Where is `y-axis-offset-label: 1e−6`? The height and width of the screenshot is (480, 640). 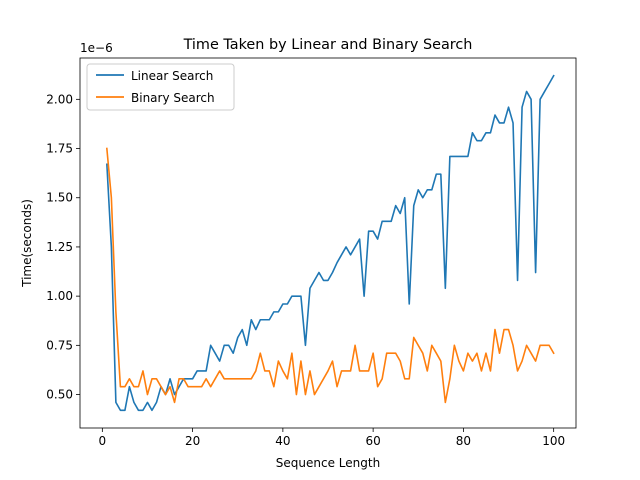
y-axis-offset-label: 1e−6 is located at coordinates (96, 48).